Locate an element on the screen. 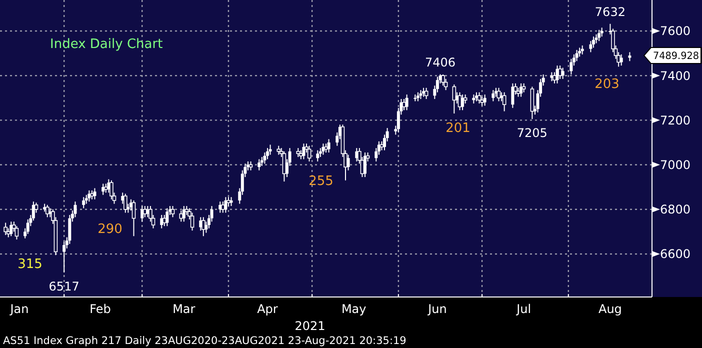 The image size is (702, 348). x-tick-label: Mar is located at coordinates (184, 309).